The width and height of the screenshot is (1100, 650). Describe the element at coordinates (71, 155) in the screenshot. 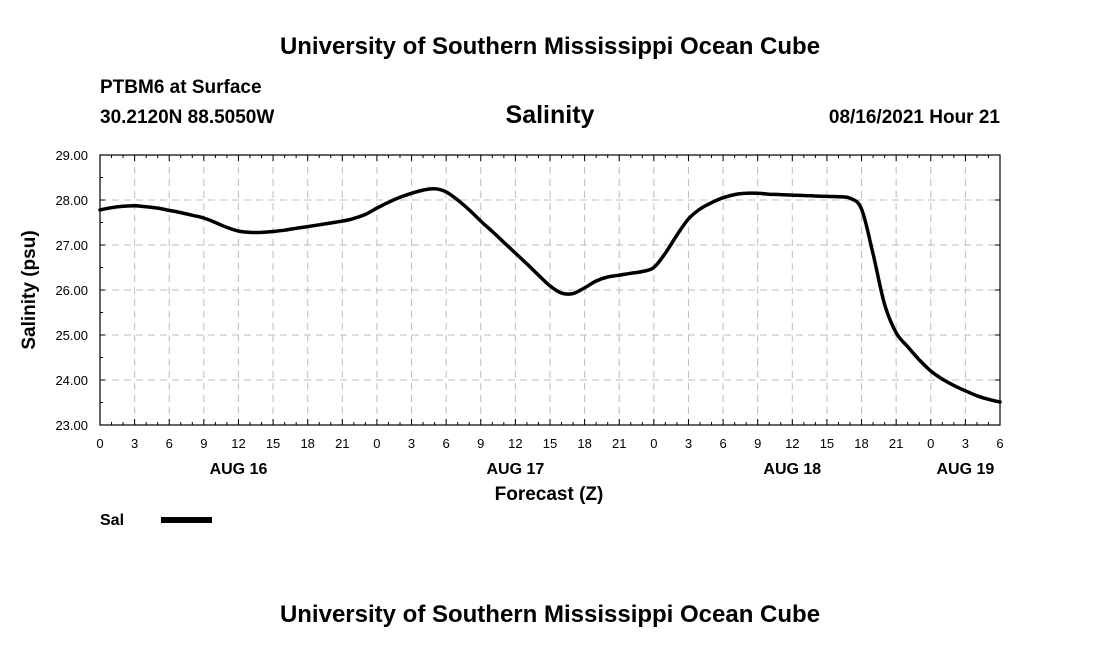

I see `y-tick-label: 29.00` at that location.